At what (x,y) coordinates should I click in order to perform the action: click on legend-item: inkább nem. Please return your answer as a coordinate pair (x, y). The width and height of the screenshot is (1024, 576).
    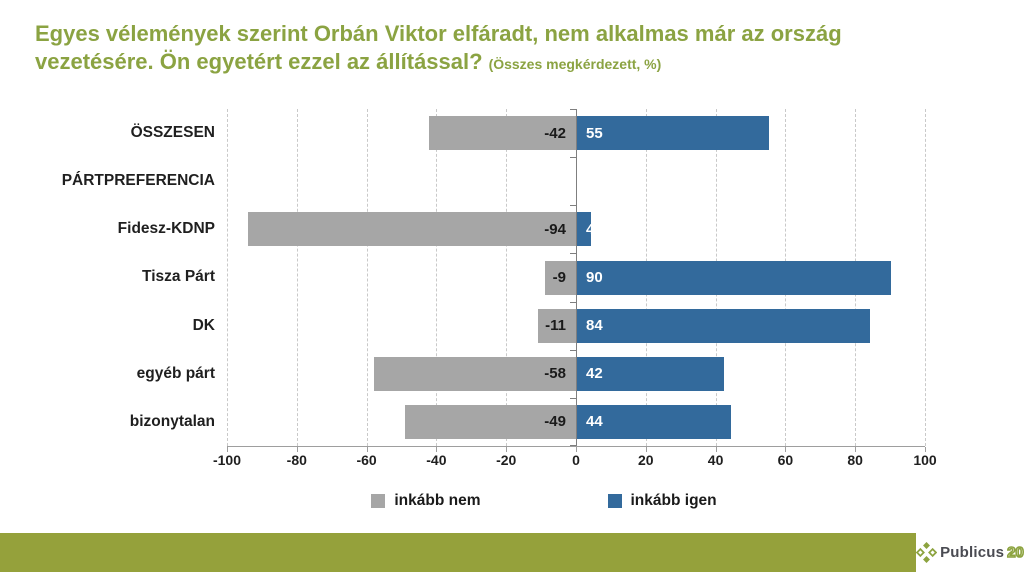
    Looking at the image, I should click on (426, 501).